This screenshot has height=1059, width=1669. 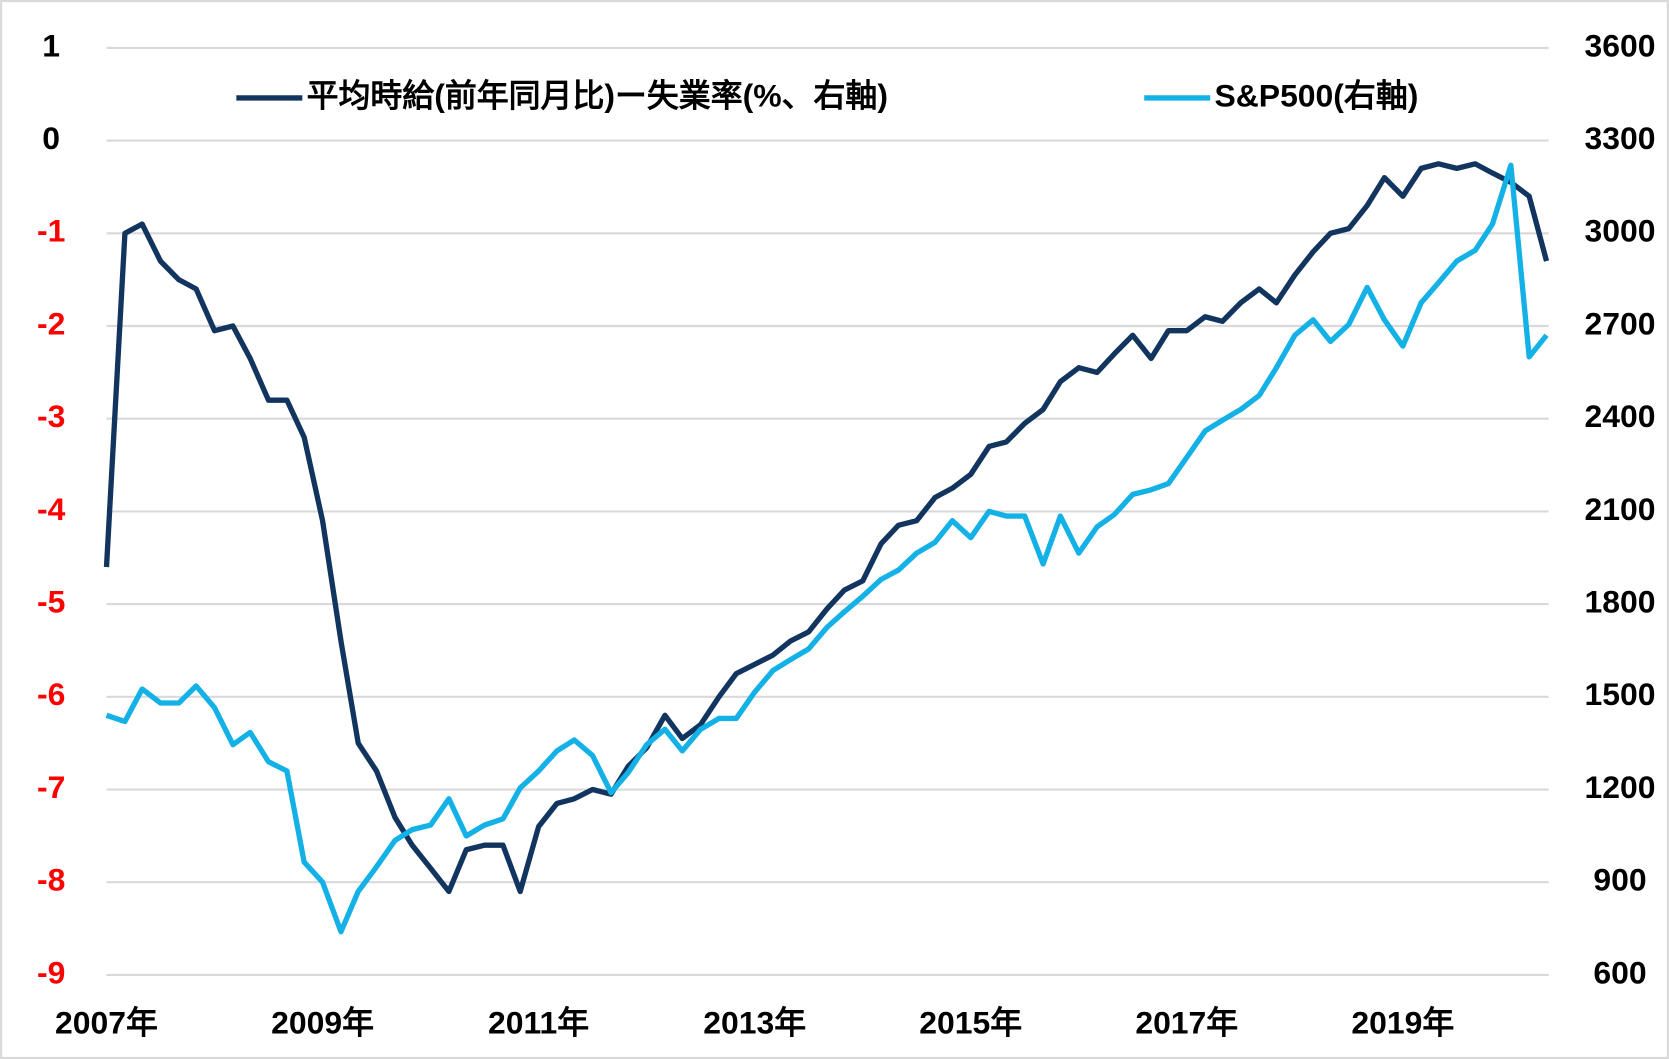 I want to click on x-tick-label: 2011年, so click(x=538, y=1022).